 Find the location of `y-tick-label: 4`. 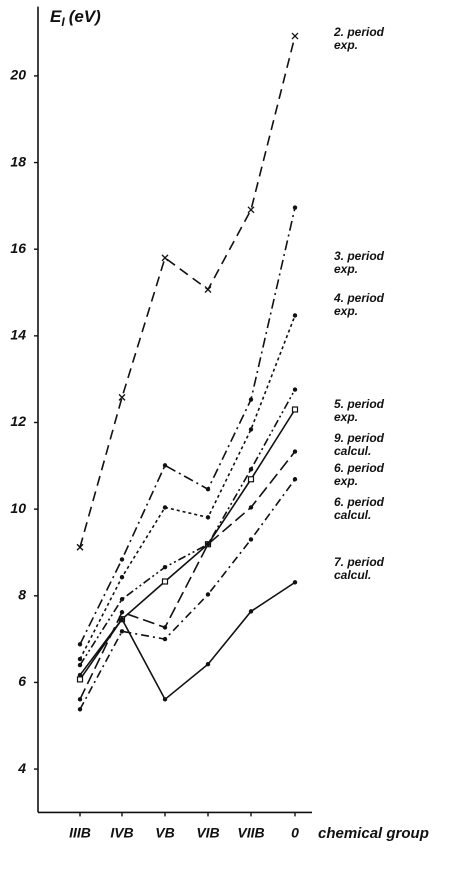

y-tick-label: 4 is located at coordinates (21, 768).